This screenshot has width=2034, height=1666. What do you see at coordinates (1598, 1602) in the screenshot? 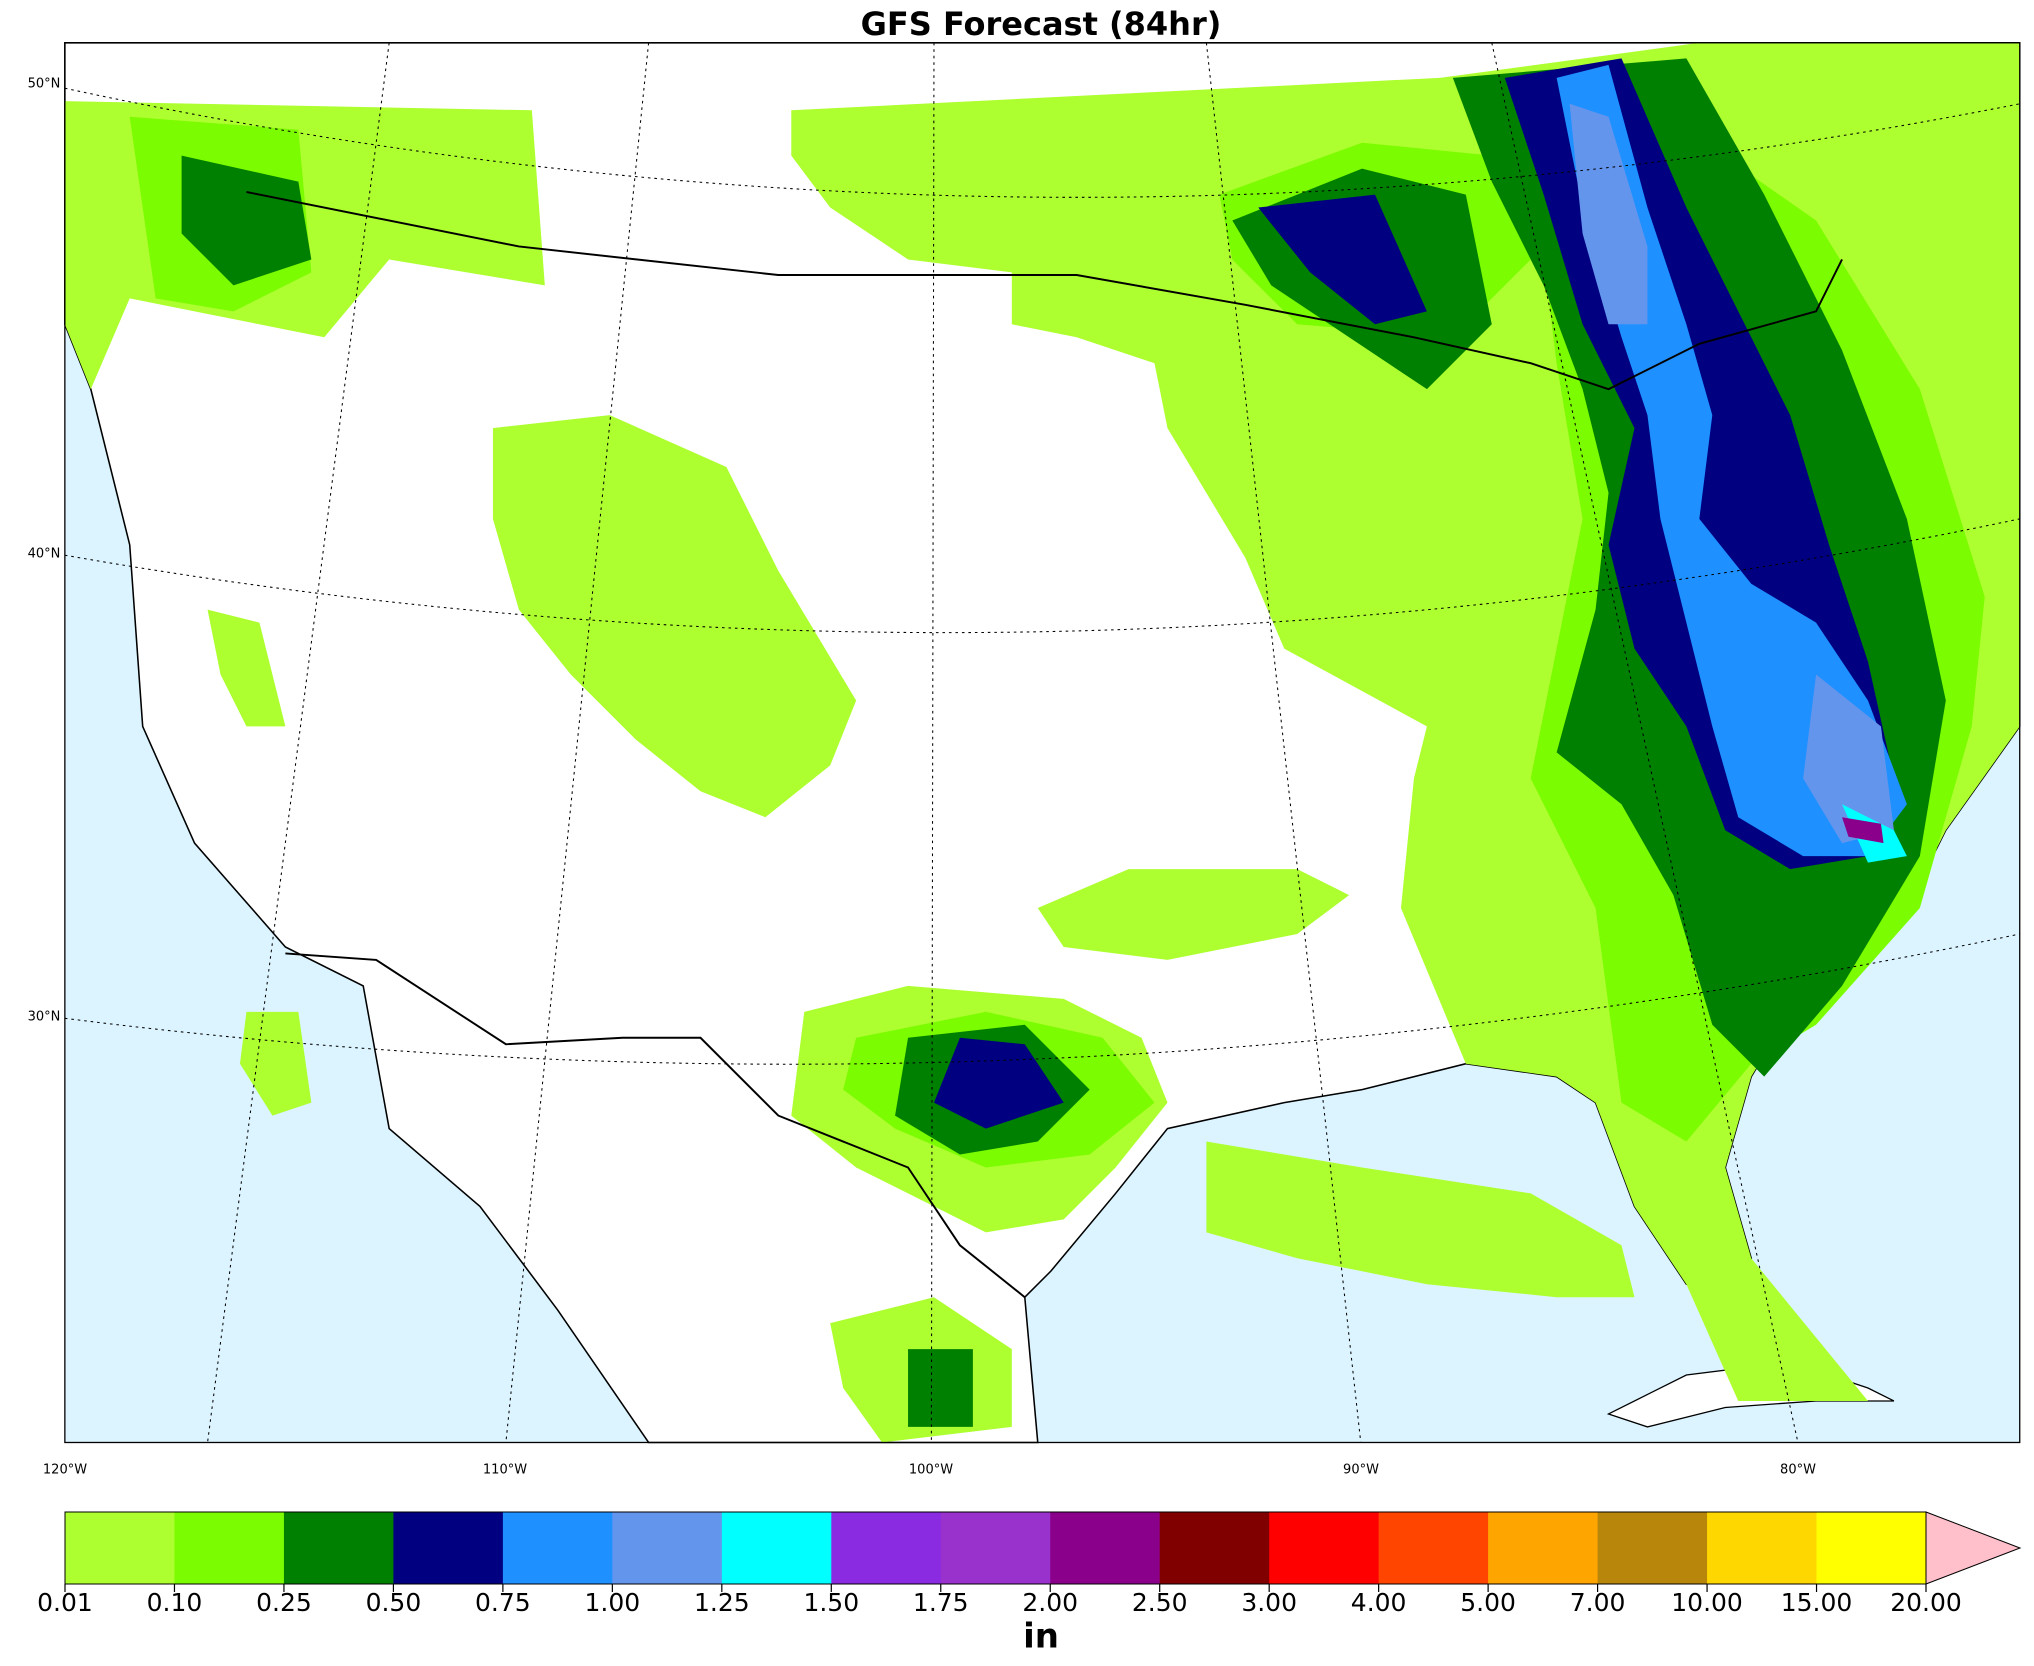
I see `colorbar-tick-label: 7.00` at bounding box center [1598, 1602].